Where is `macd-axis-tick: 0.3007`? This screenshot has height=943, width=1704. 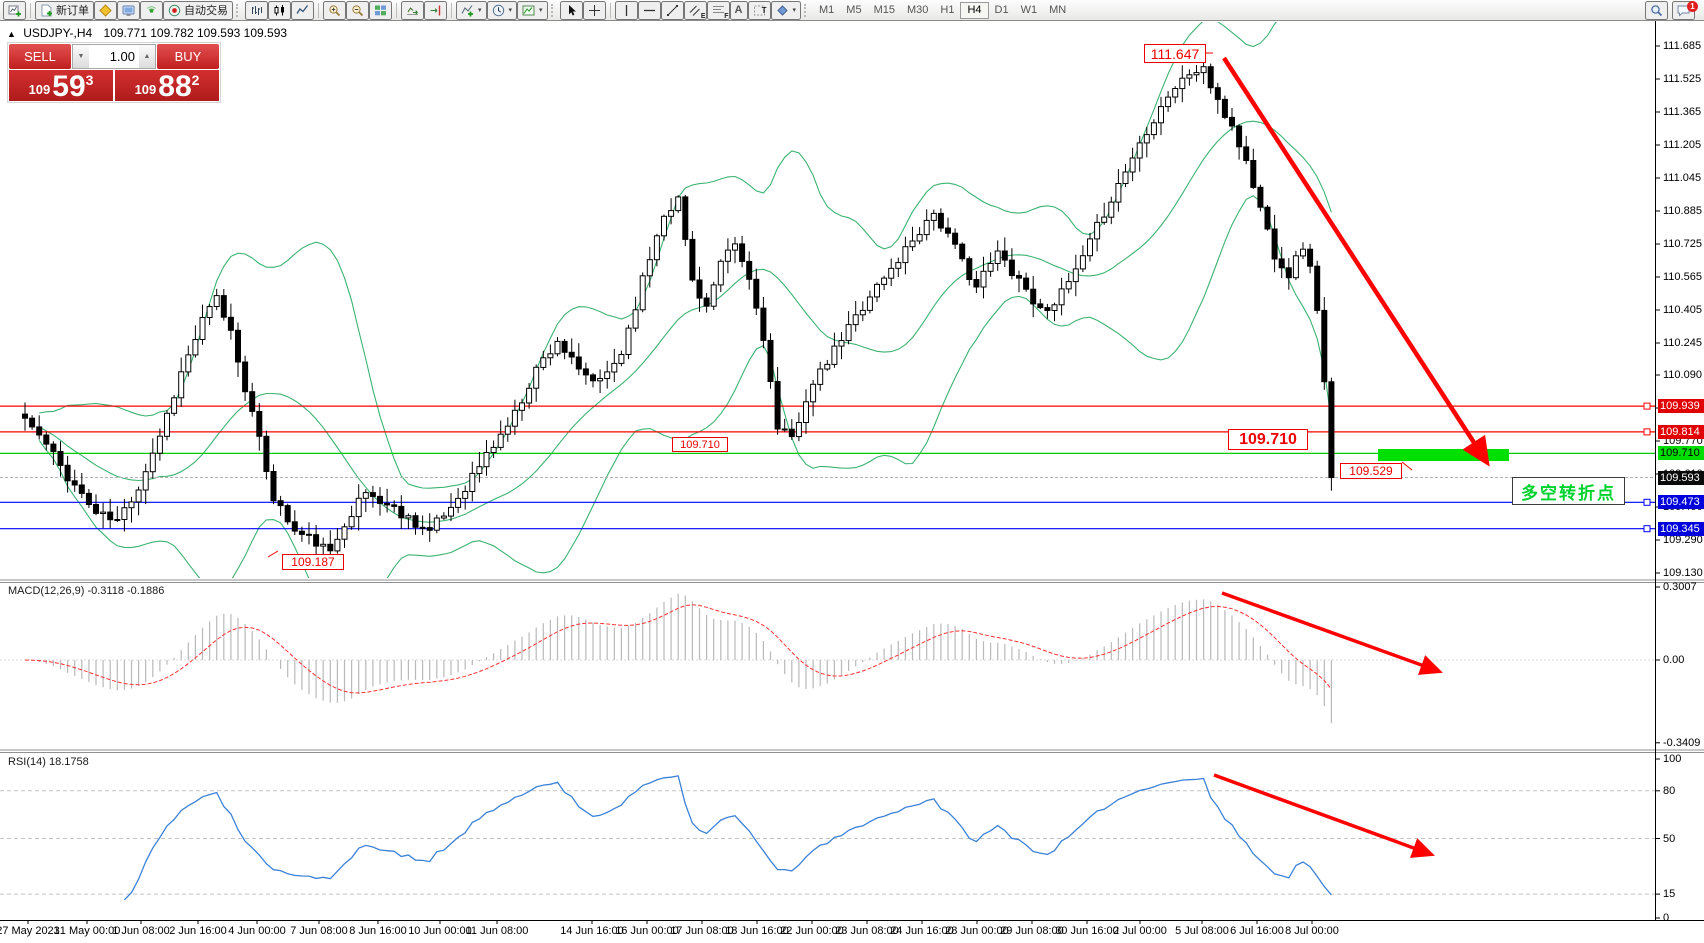 macd-axis-tick: 0.3007 is located at coordinates (1680, 586).